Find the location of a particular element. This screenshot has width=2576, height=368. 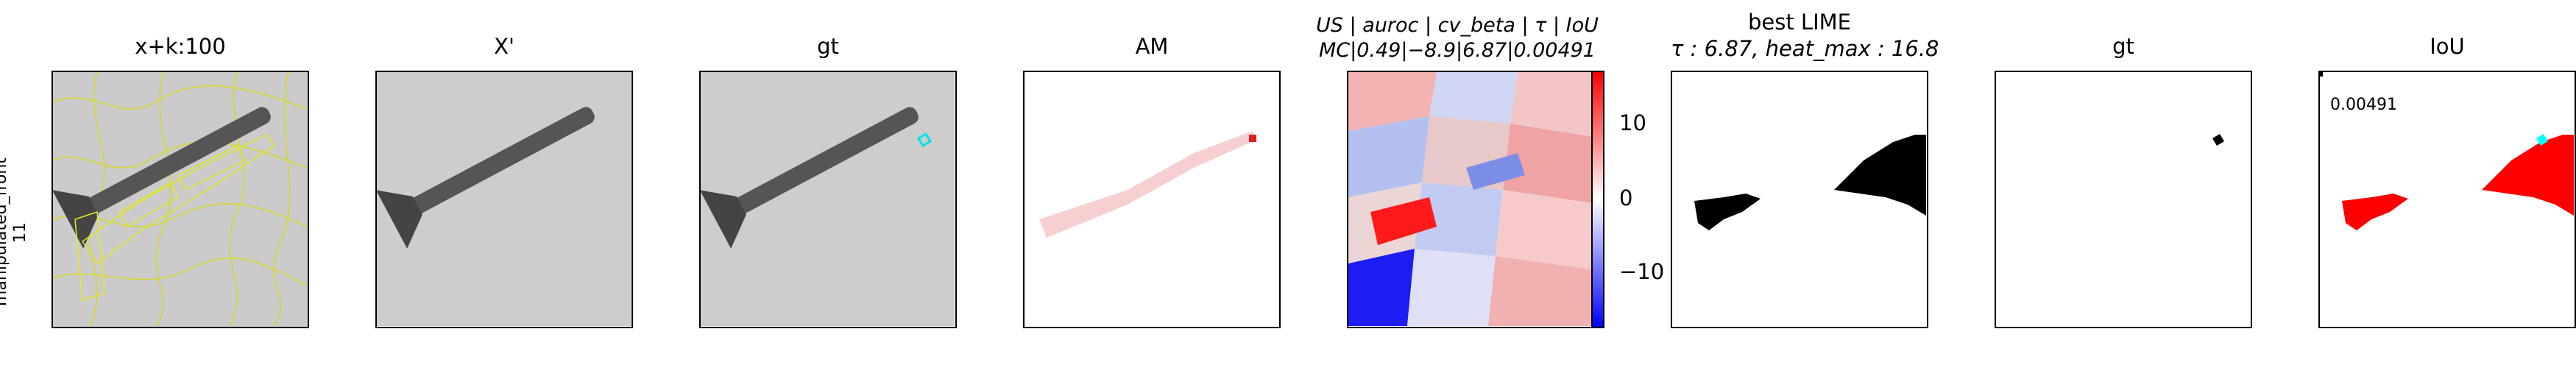

colorbar-tick-0: 0 is located at coordinates (1626, 197).